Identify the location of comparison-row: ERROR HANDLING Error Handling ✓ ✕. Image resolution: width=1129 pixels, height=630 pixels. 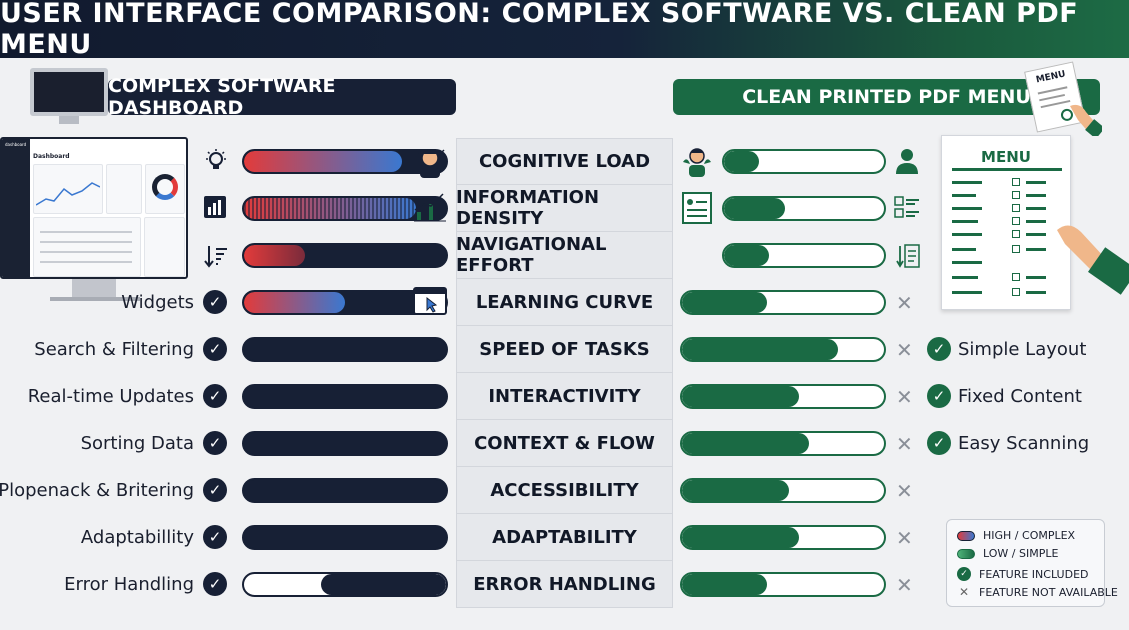
(564, 584).